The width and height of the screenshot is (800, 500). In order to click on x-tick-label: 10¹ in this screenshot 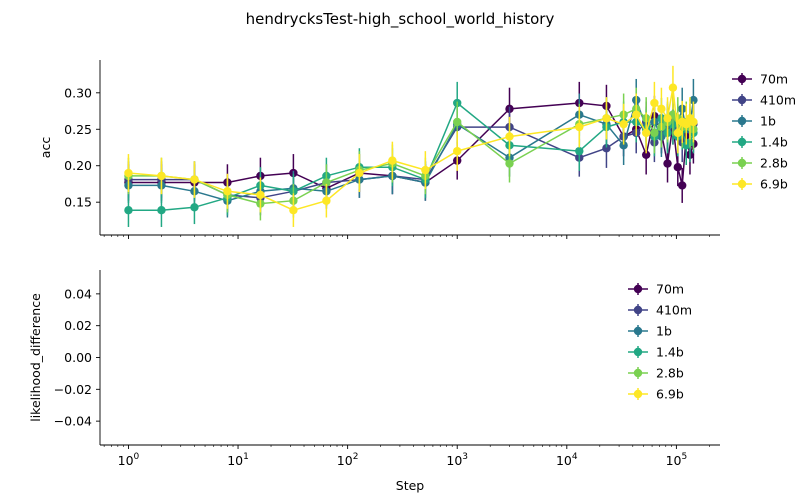, I will do `click(238, 460)`.